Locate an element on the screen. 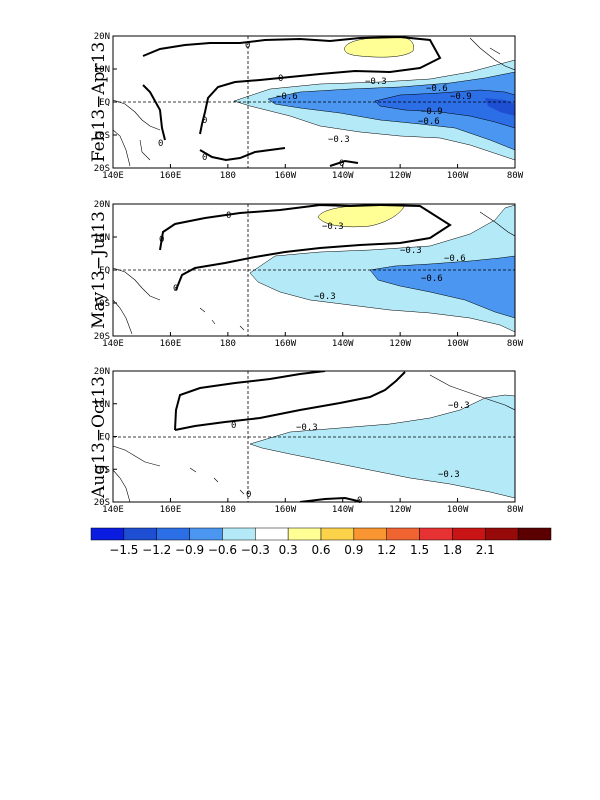 The image size is (600, 800). colorbar-label: −0.9 is located at coordinates (189, 550).